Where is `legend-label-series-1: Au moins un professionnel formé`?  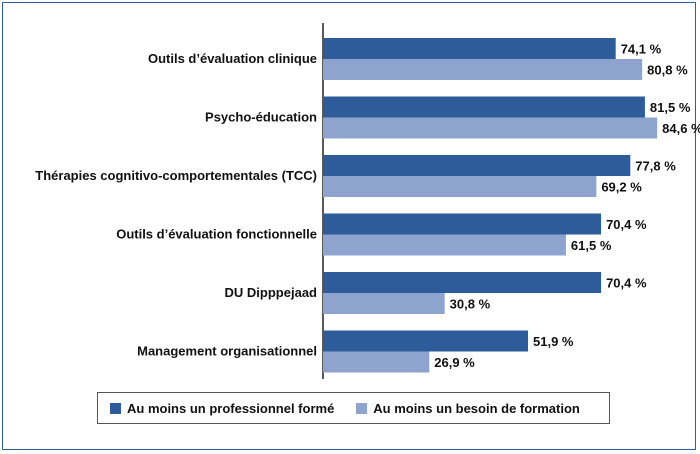
legend-label-series-1: Au moins un professionnel formé is located at coordinates (231, 408).